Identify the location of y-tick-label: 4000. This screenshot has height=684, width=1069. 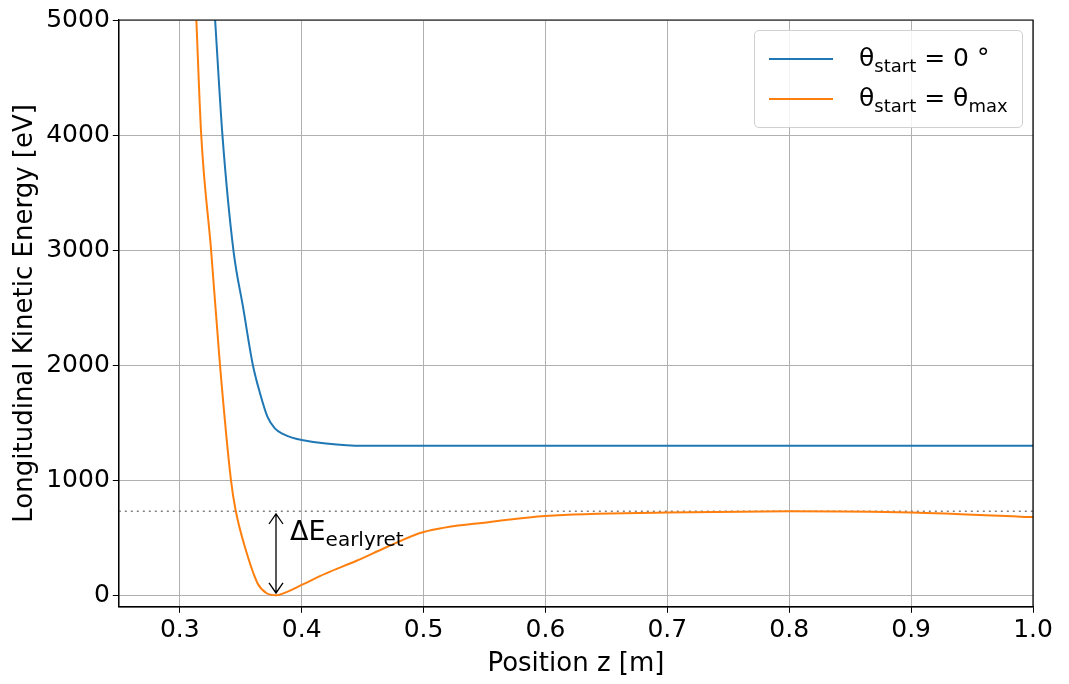
(78, 133).